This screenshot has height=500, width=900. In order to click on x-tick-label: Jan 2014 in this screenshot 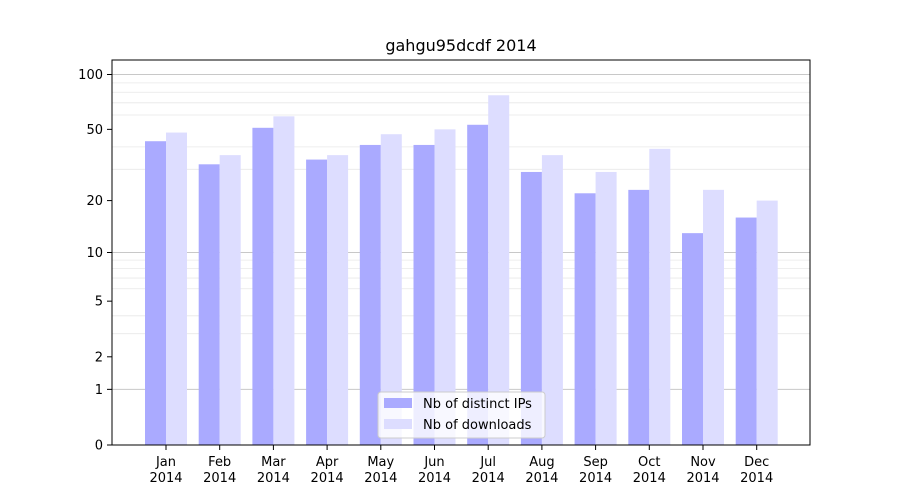, I will do `click(165, 470)`.